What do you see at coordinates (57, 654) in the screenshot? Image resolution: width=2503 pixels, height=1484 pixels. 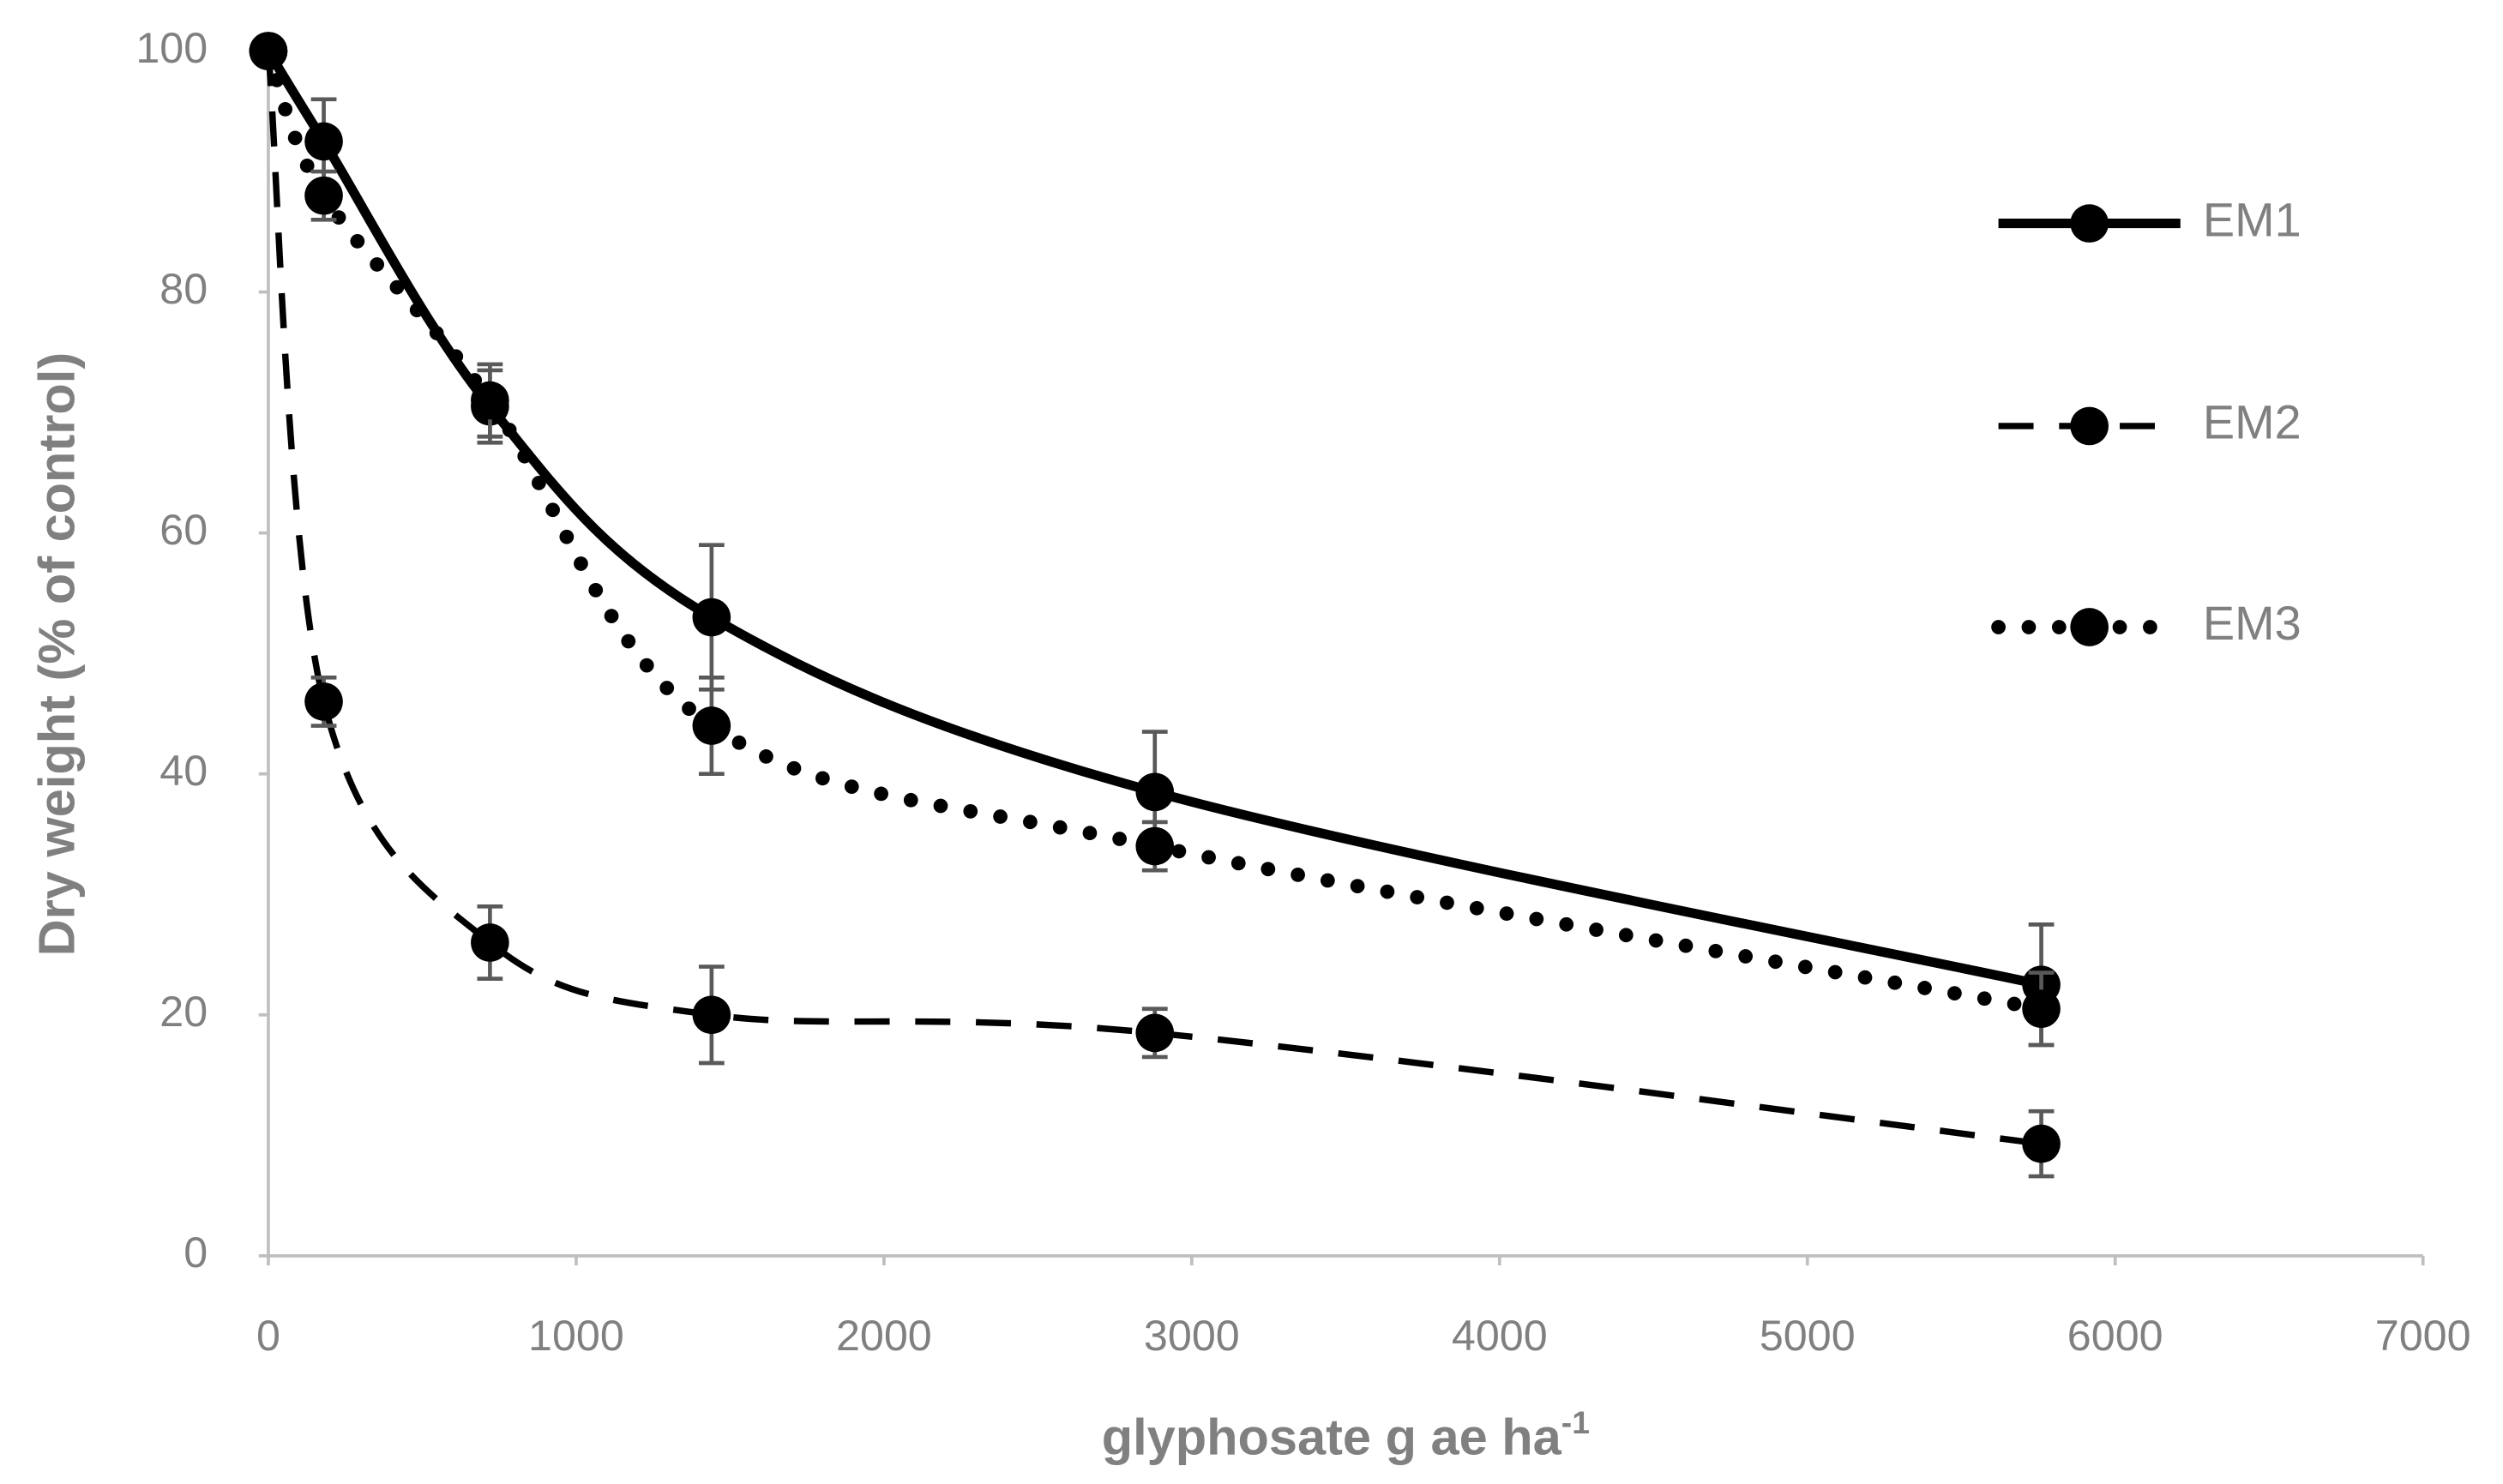 I see `y-axis-title: Dry weight (% of control)` at bounding box center [57, 654].